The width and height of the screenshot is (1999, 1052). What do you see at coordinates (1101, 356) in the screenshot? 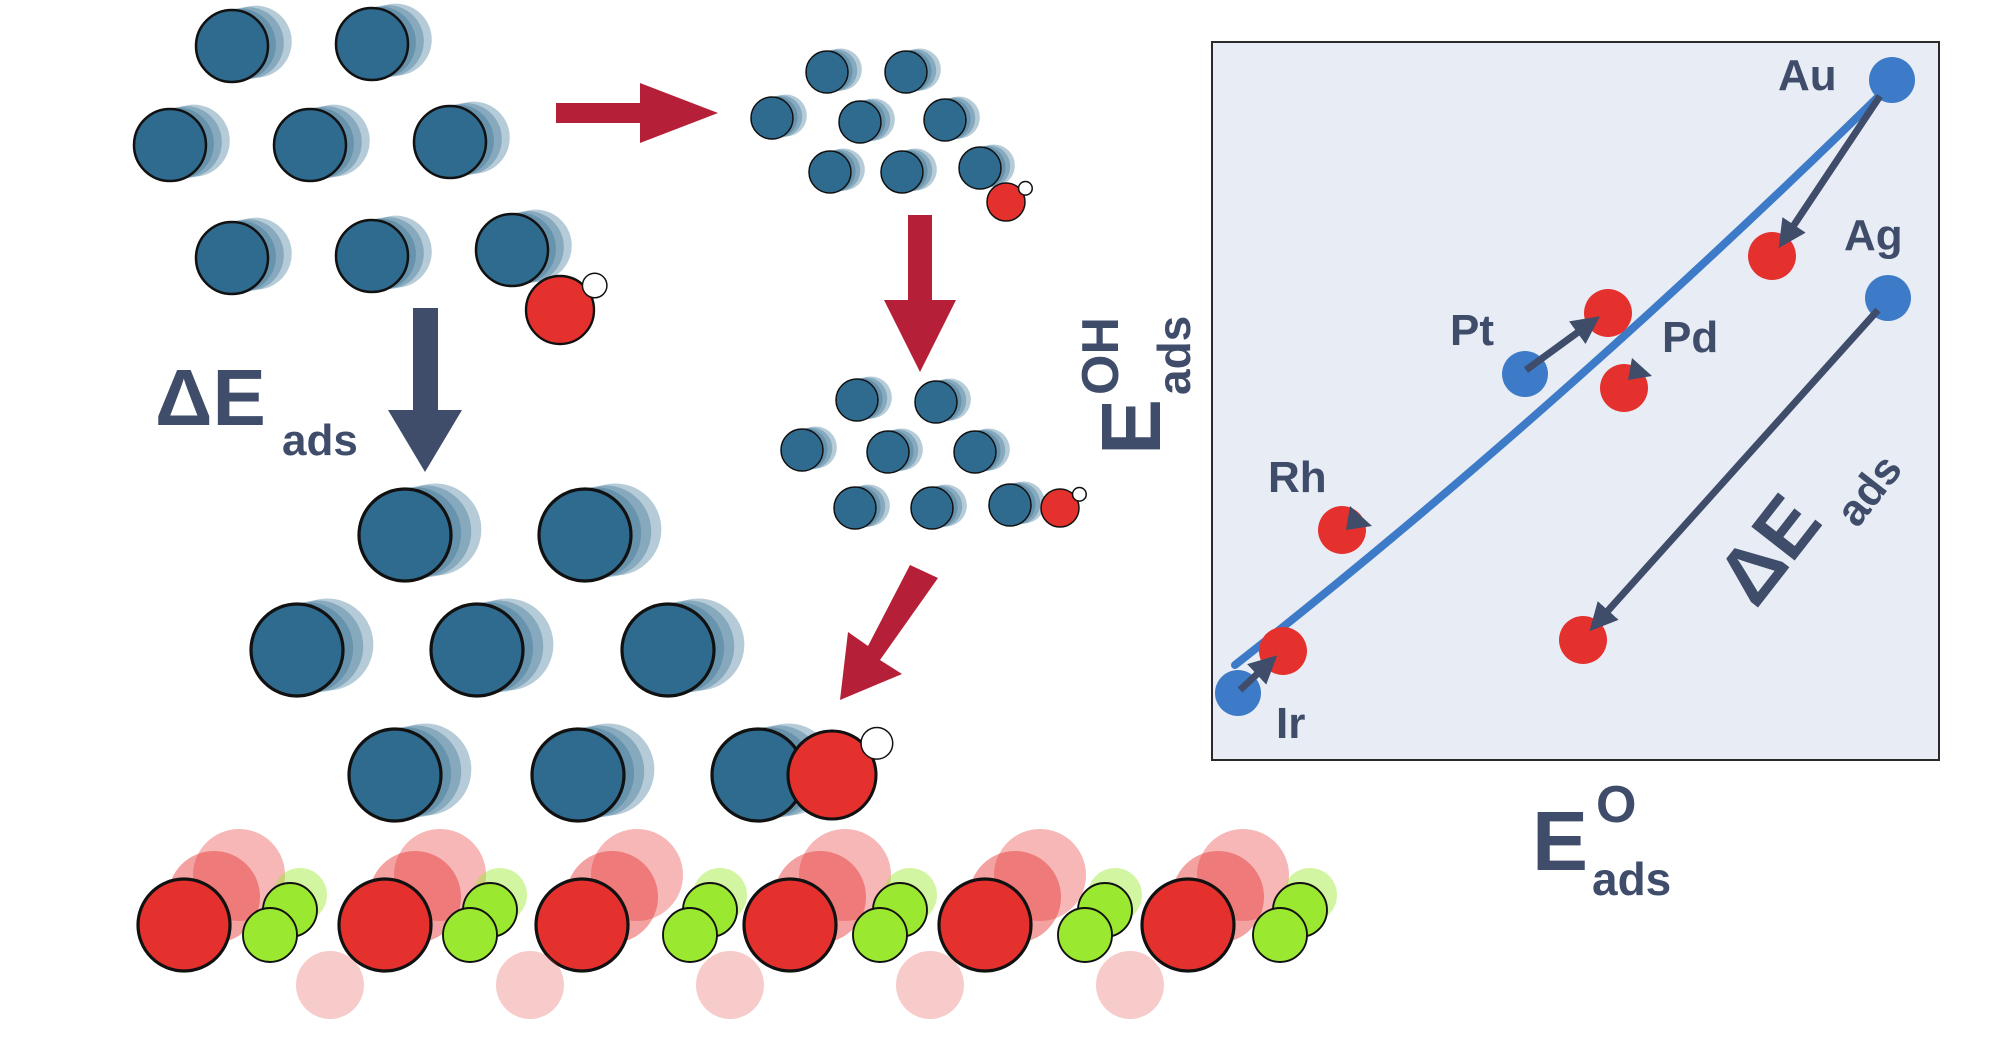
I see `y-axis-superscript: OH` at bounding box center [1101, 356].